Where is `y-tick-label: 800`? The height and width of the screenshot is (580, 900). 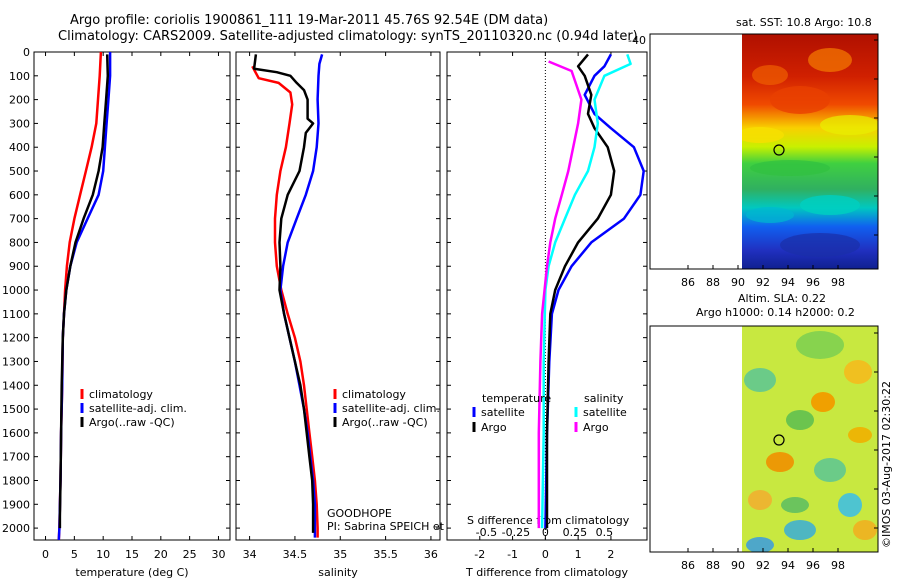
y-tick-label: 800 is located at coordinates (19, 242).